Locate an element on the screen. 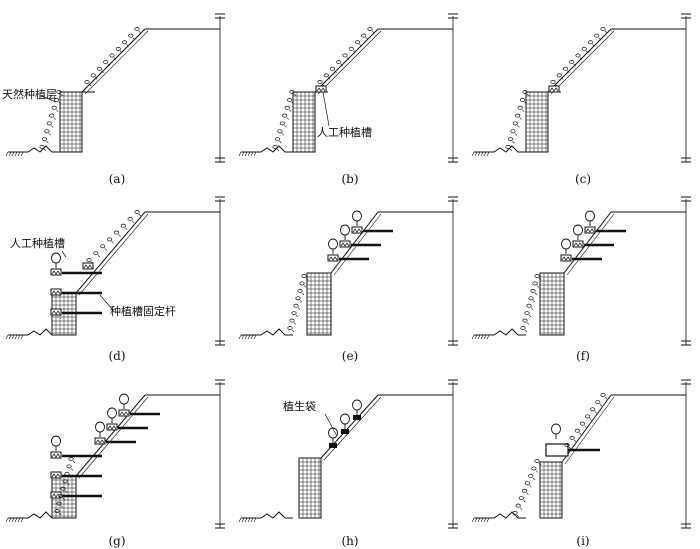 Image resolution: width=700 pixels, height=549 pixels. diagram-group is located at coordinates (581, 271).